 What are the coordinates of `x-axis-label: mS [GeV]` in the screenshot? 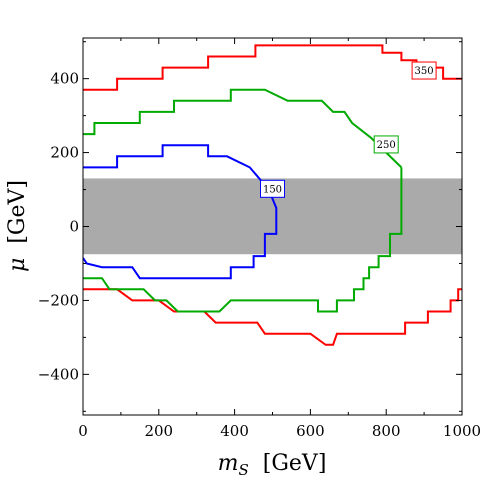 It's located at (272, 465).